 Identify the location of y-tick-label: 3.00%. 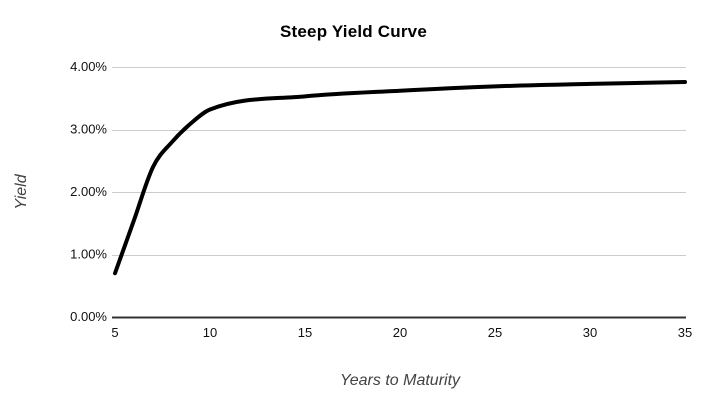
(88, 129).